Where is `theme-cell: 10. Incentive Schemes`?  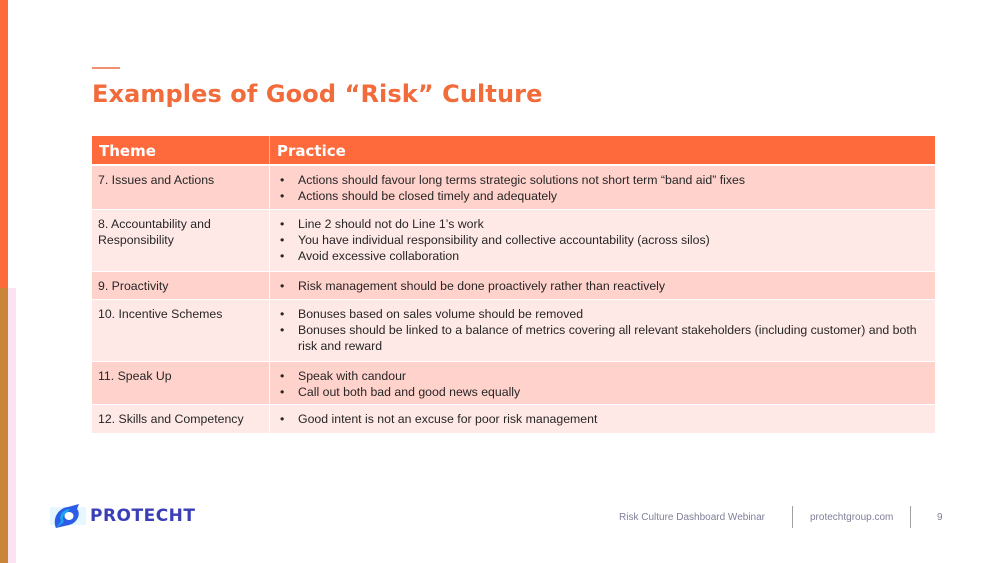 theme-cell: 10. Incentive Schemes is located at coordinates (181, 330).